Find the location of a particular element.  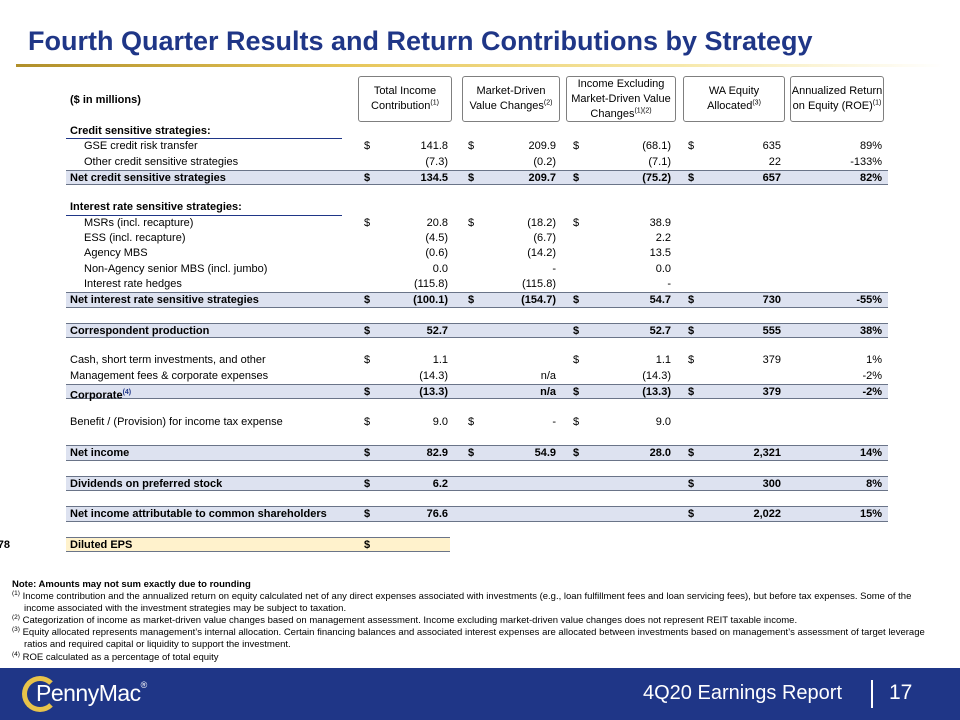

row-label: GSE credit risk transfer is located at coordinates (141, 146).